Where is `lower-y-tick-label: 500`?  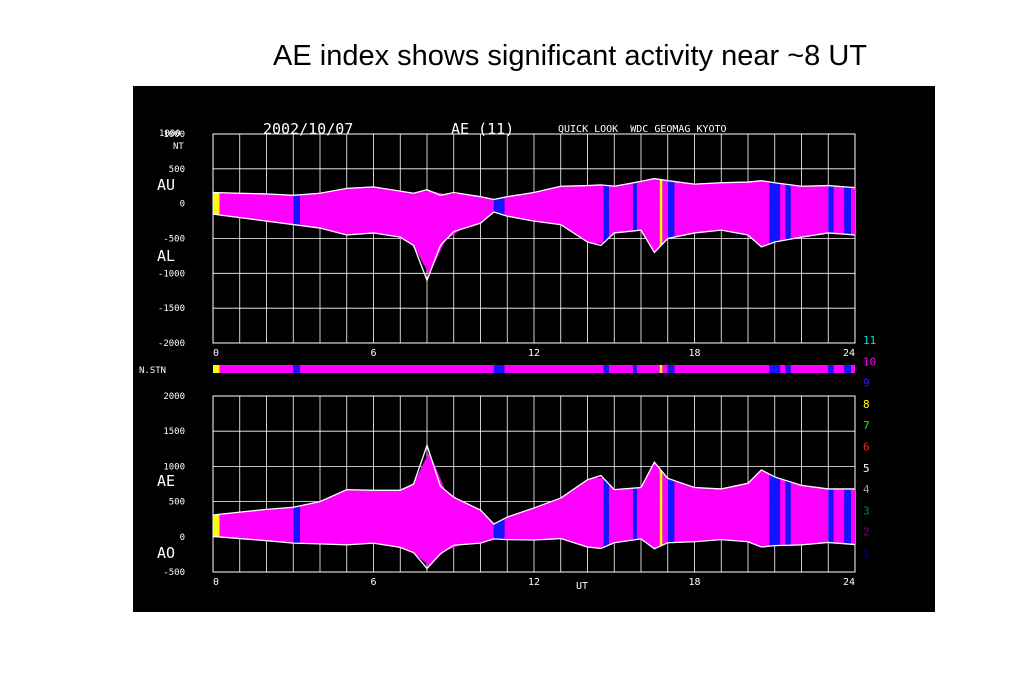 lower-y-tick-label: 500 is located at coordinates (177, 503).